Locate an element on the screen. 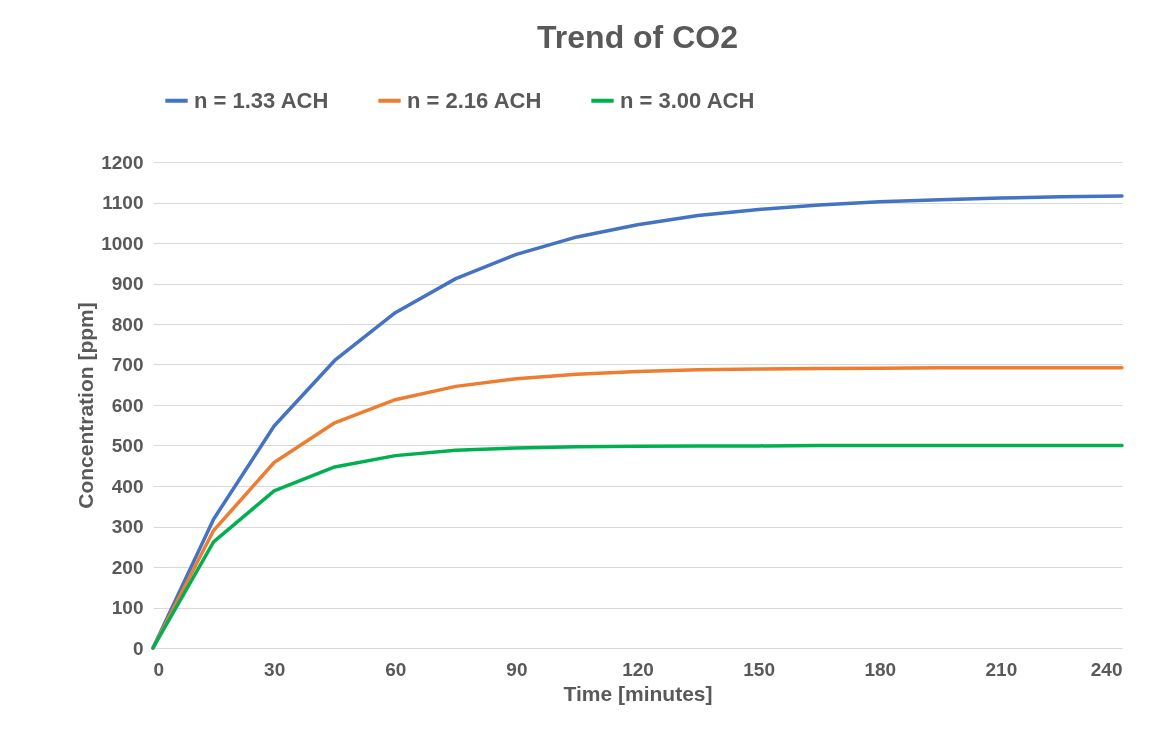  chart-title: Trend of CO2 is located at coordinates (637, 37).